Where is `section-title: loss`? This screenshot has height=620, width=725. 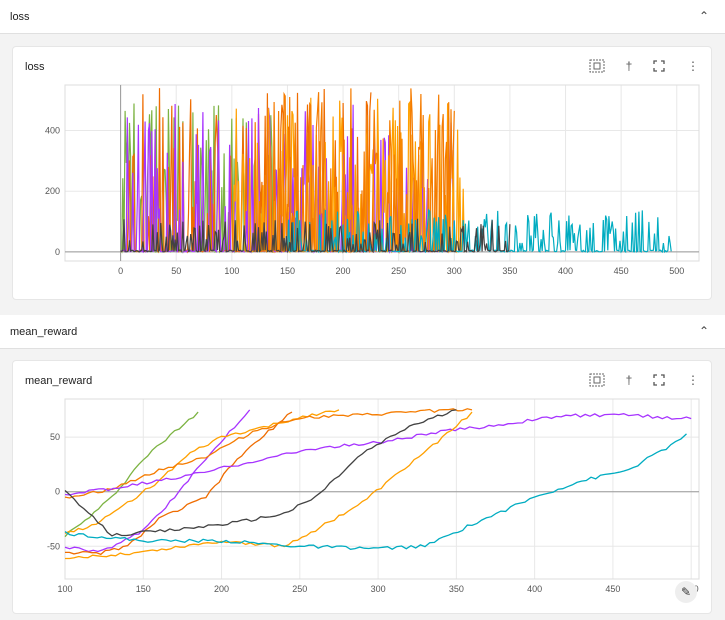 section-title: loss is located at coordinates (20, 17).